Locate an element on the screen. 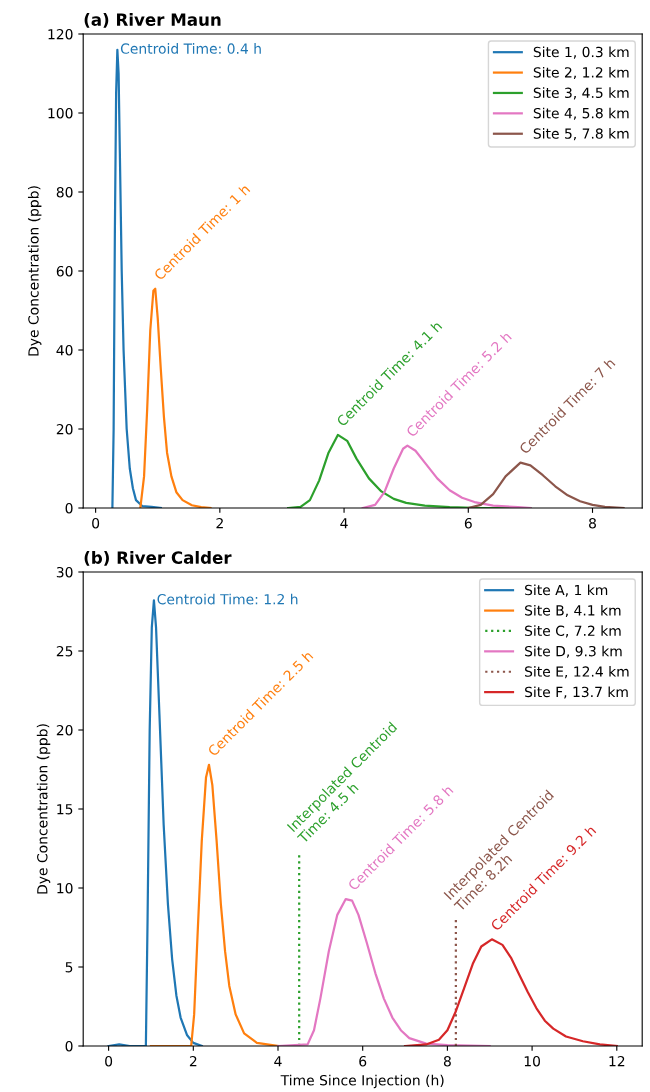  y-tick-label: 10 is located at coordinates (65, 888).